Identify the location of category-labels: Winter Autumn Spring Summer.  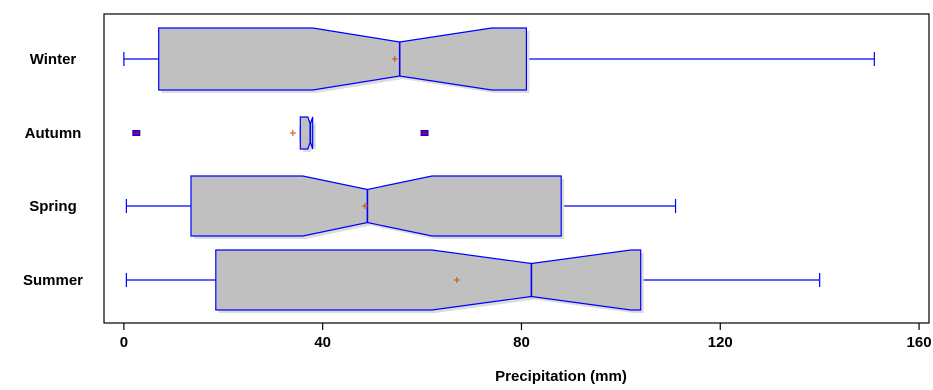
(53, 170).